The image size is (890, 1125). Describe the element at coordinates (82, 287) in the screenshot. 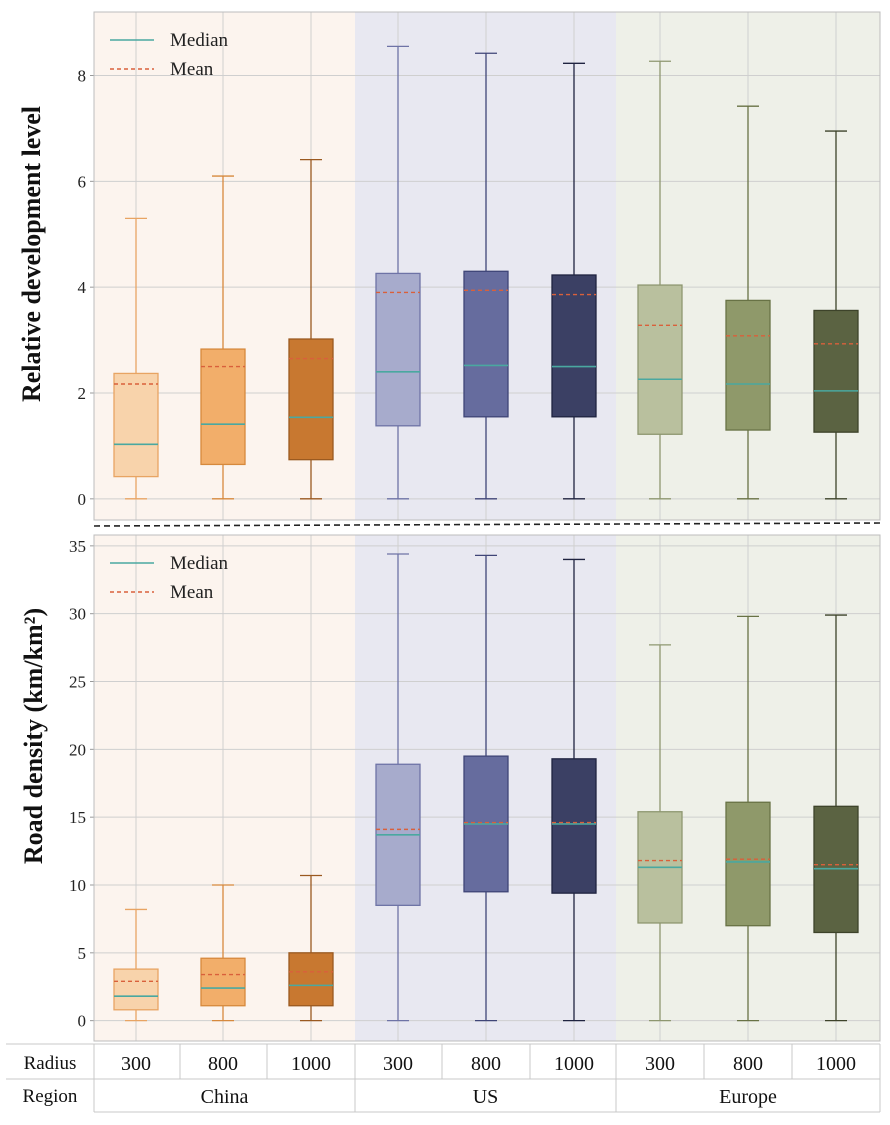

I see `y-tick-label: 4` at that location.